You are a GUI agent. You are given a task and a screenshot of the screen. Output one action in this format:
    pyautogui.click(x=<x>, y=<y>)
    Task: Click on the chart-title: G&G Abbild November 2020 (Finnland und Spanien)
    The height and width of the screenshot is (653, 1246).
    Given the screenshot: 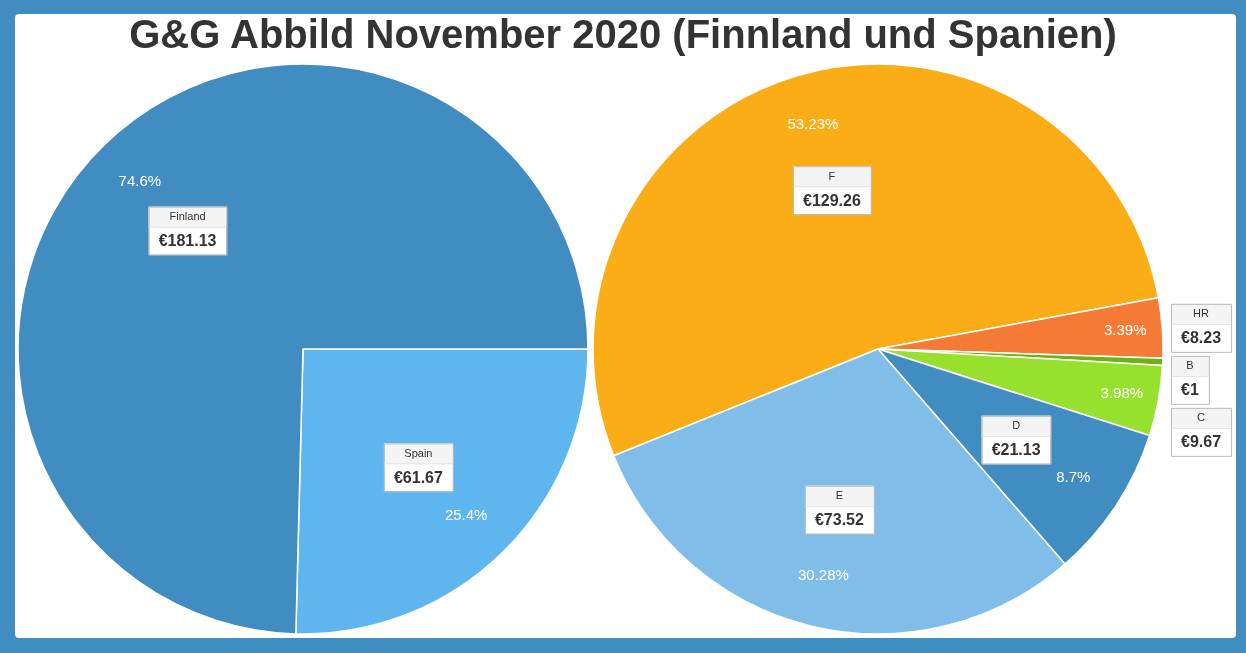 What is the action you would take?
    pyautogui.click(x=623, y=34)
    